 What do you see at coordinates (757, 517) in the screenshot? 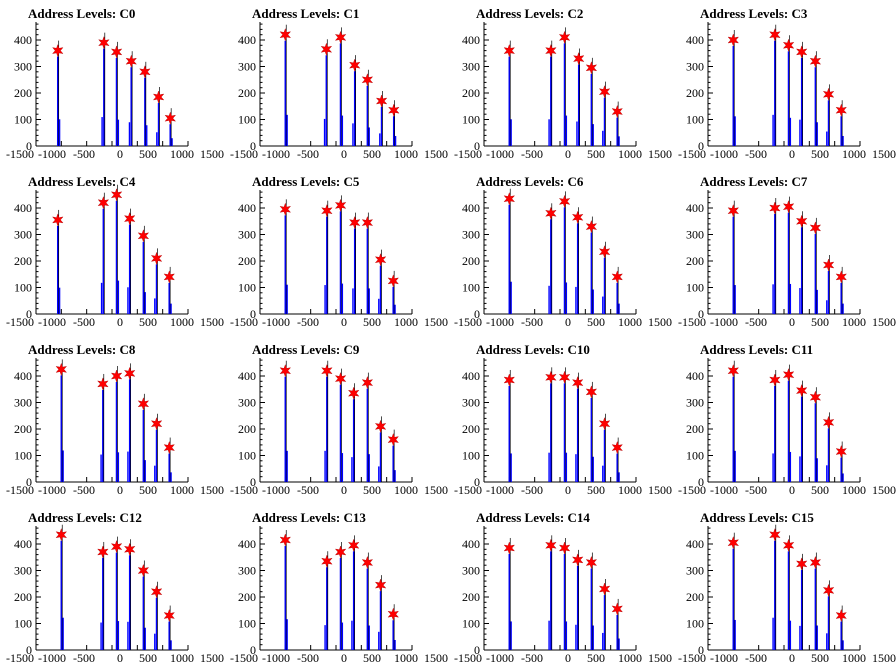
I see `chart-title: Address Levels: C15` at bounding box center [757, 517].